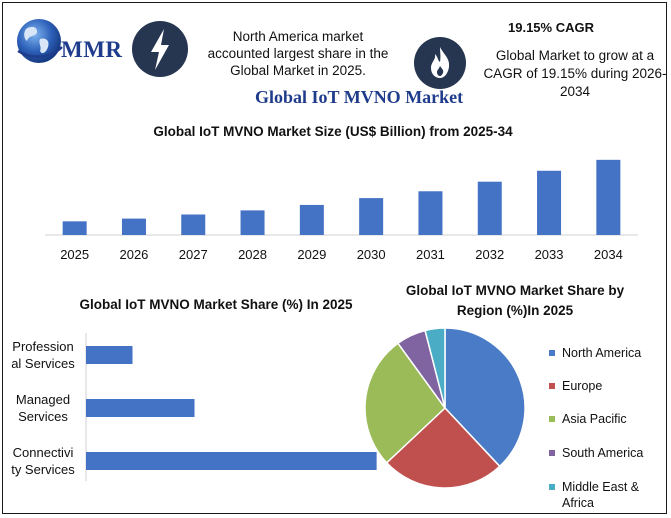  I want to click on legend-label: Middle East & Africa, so click(601, 495).